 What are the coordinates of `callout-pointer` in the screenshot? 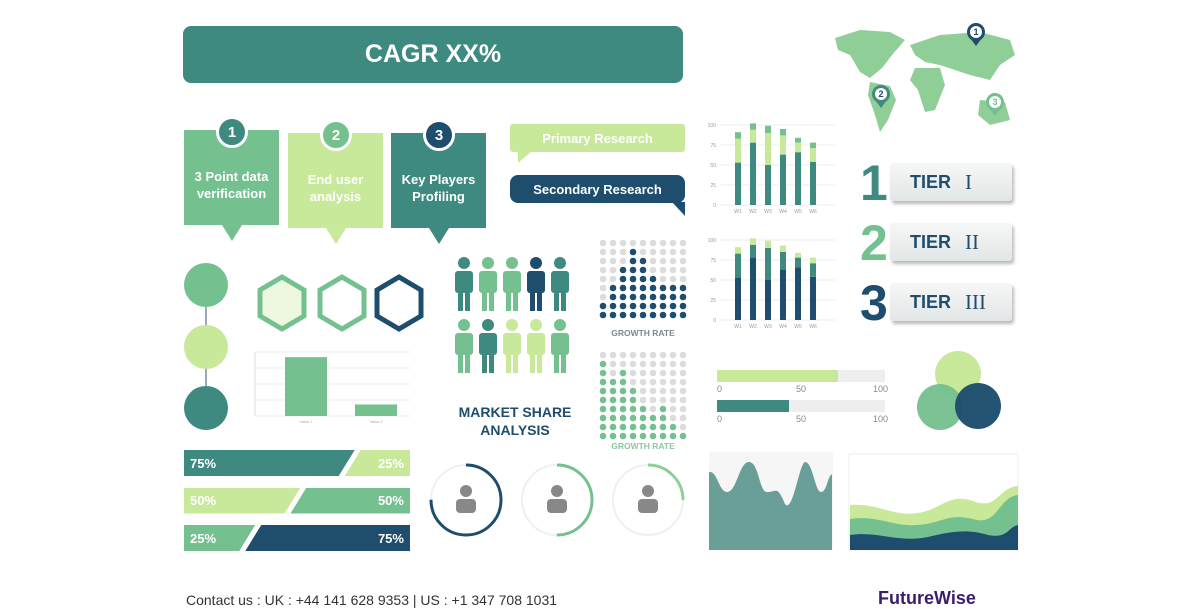 It's located at (525, 157).